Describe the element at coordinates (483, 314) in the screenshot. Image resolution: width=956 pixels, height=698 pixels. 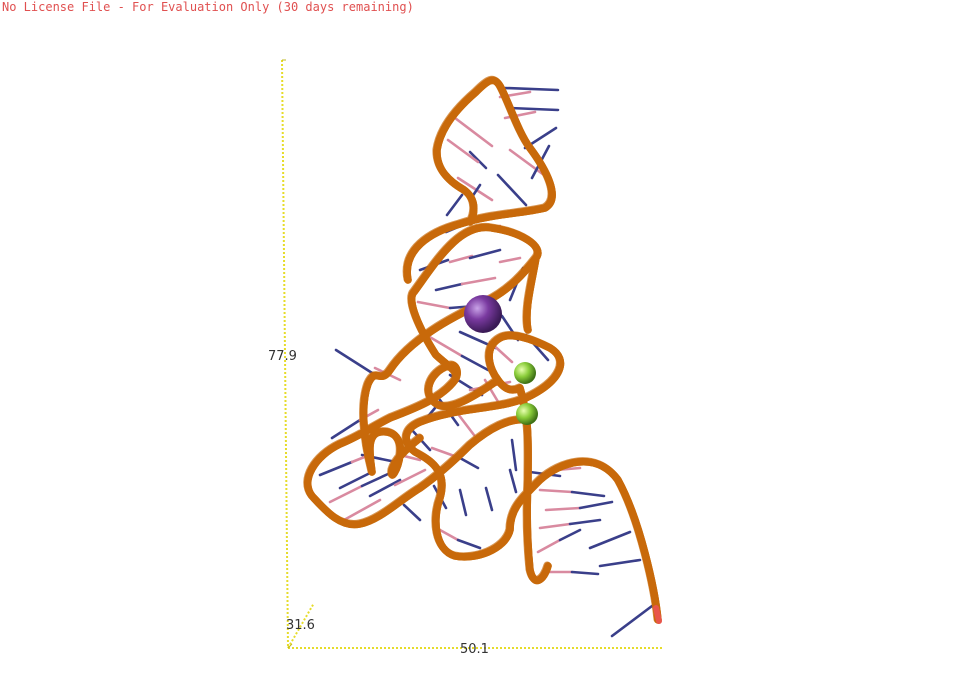
I see `ion-large-purple` at that location.